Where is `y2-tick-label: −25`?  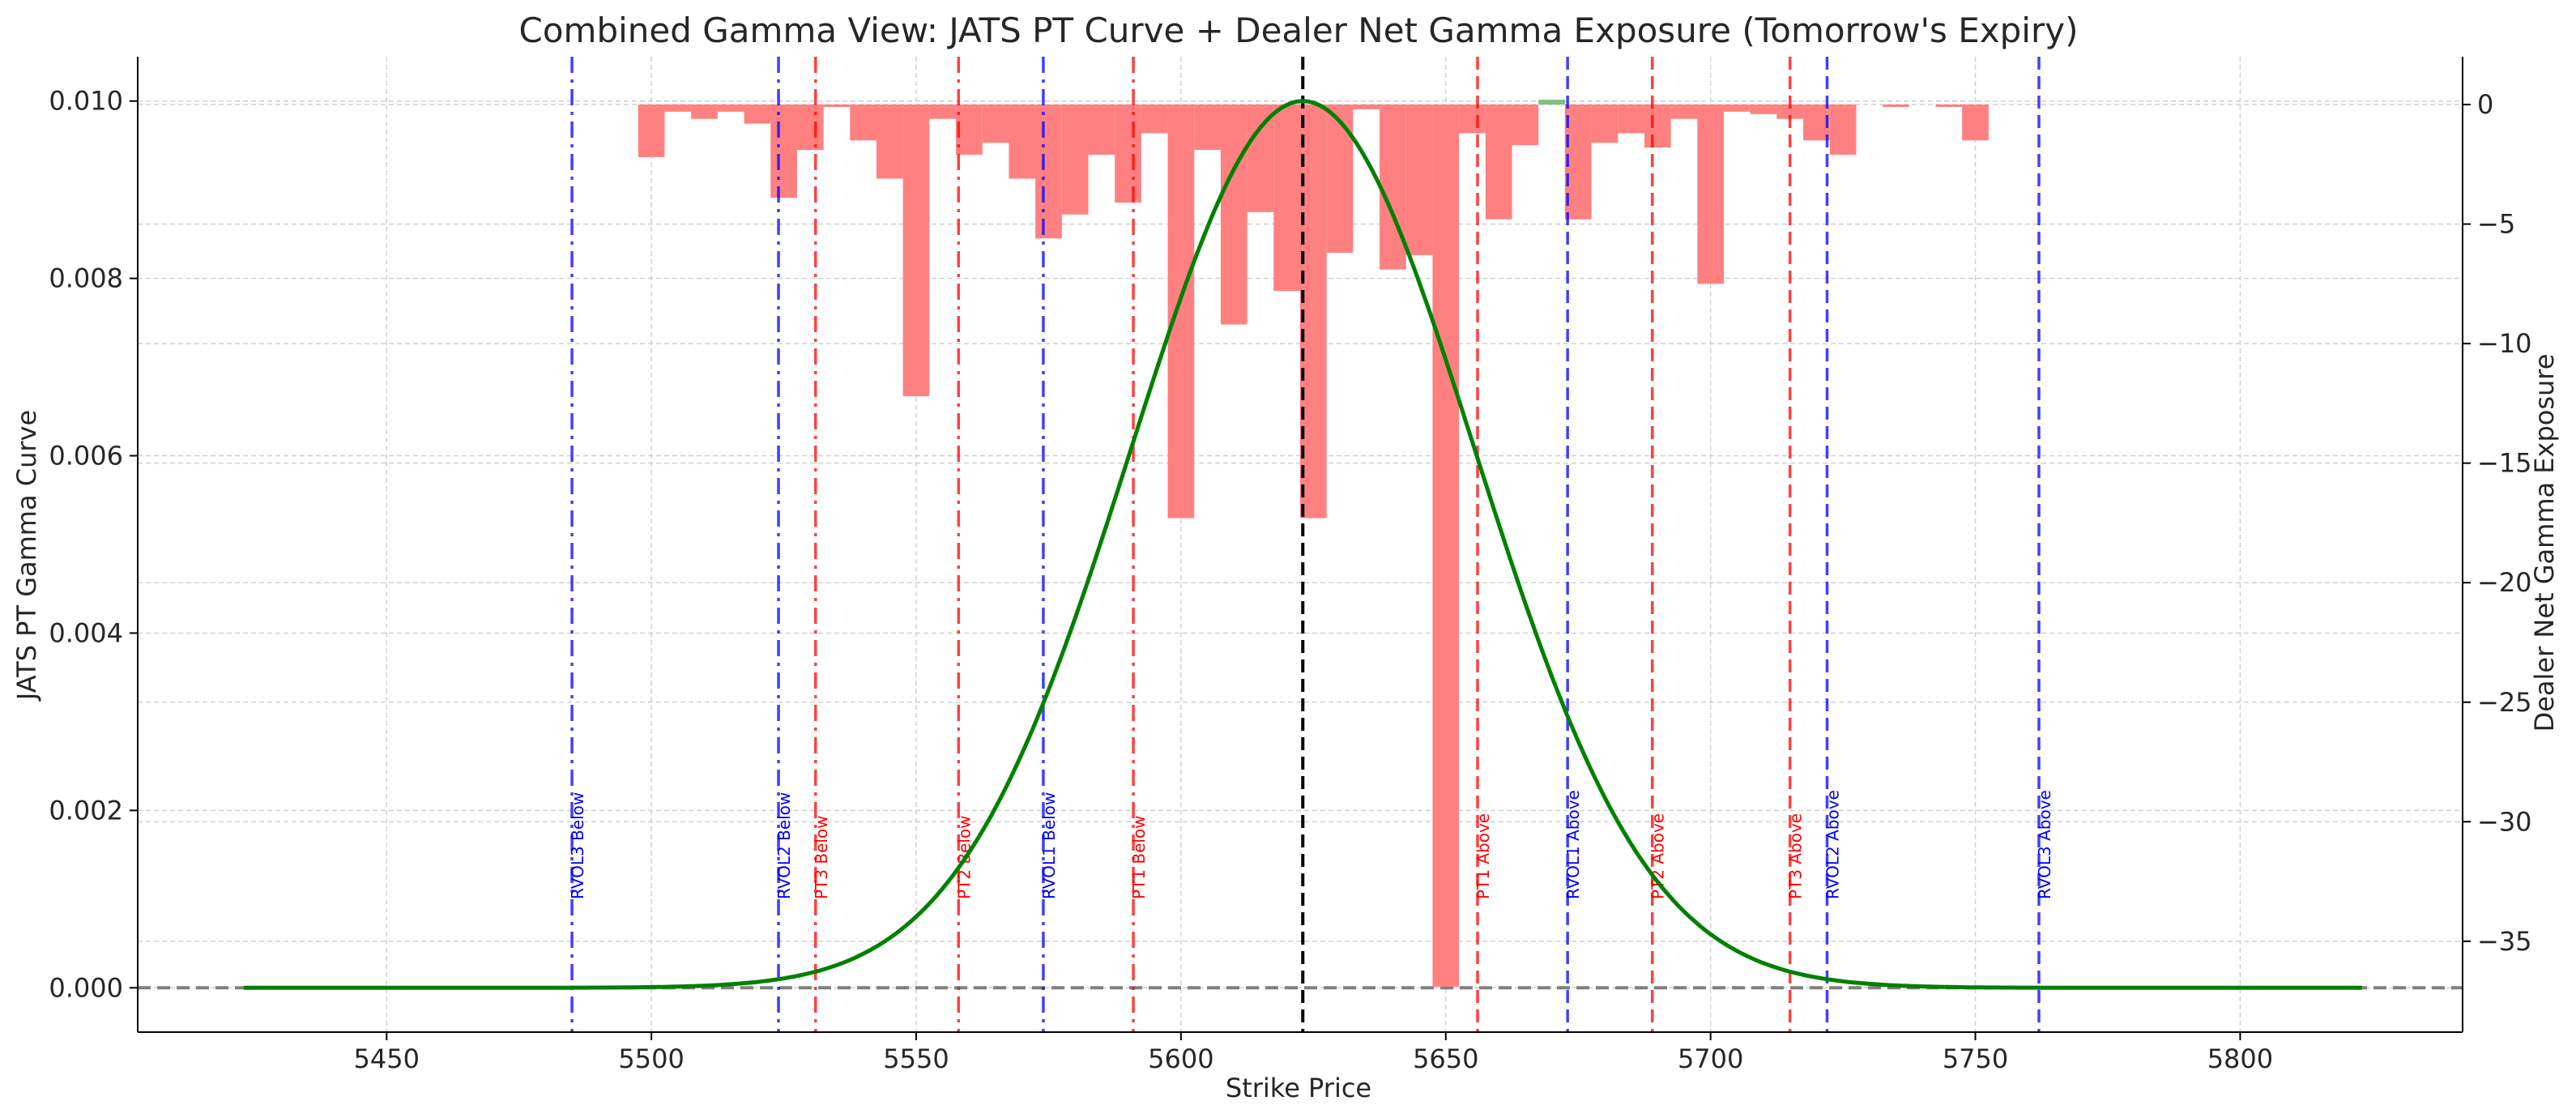 y2-tick-label: −25 is located at coordinates (2504, 702).